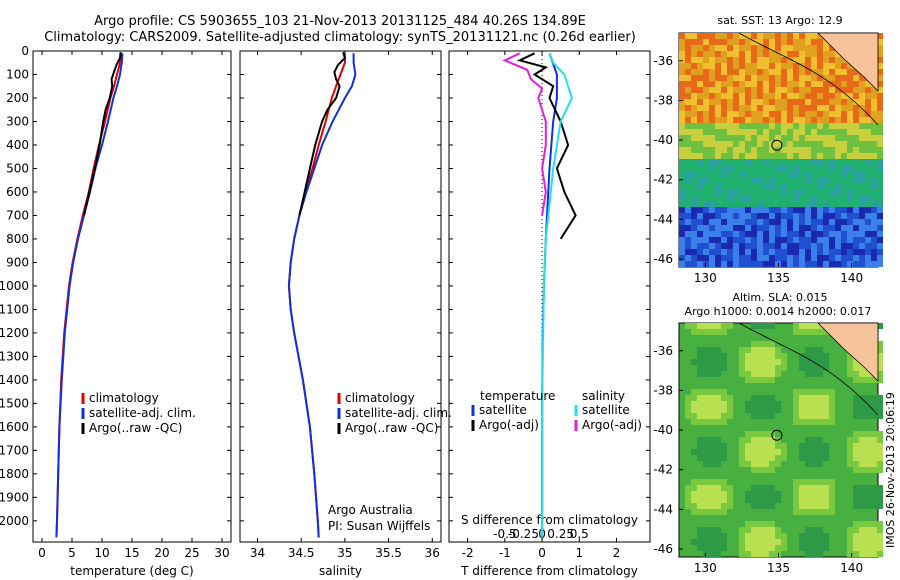  Describe the element at coordinates (14, 474) in the screenshot. I see `depth-tick-label: 1800` at that location.